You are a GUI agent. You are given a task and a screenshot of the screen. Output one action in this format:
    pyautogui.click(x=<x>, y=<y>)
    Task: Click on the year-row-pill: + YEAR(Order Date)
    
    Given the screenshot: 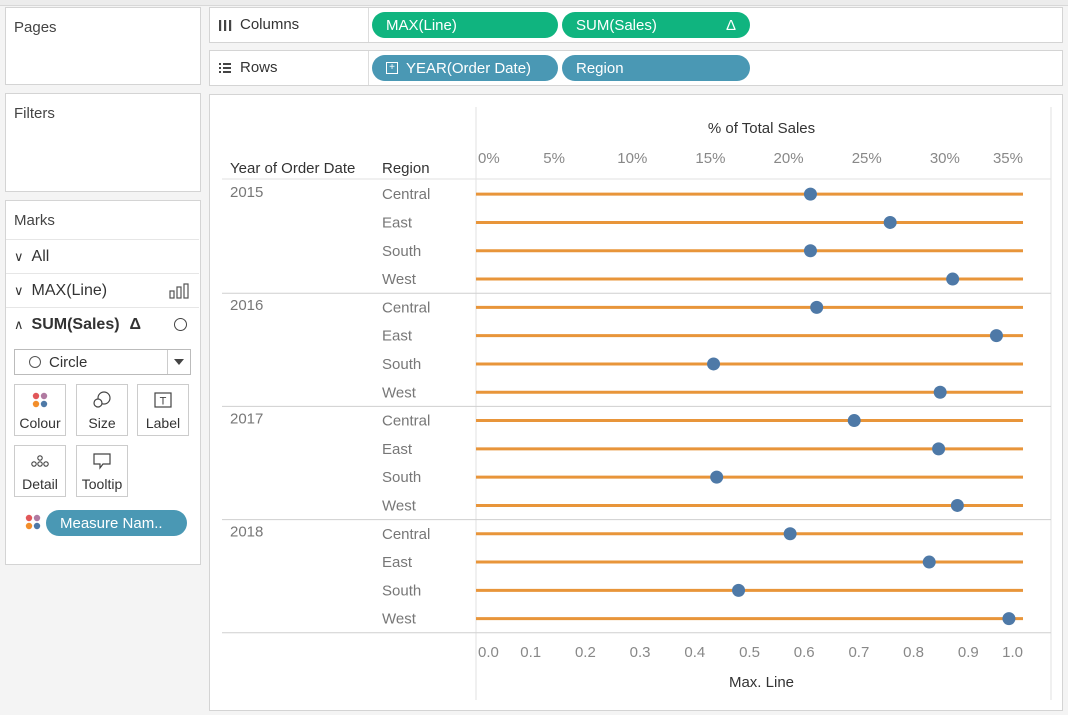 What is the action you would take?
    pyautogui.click(x=465, y=68)
    